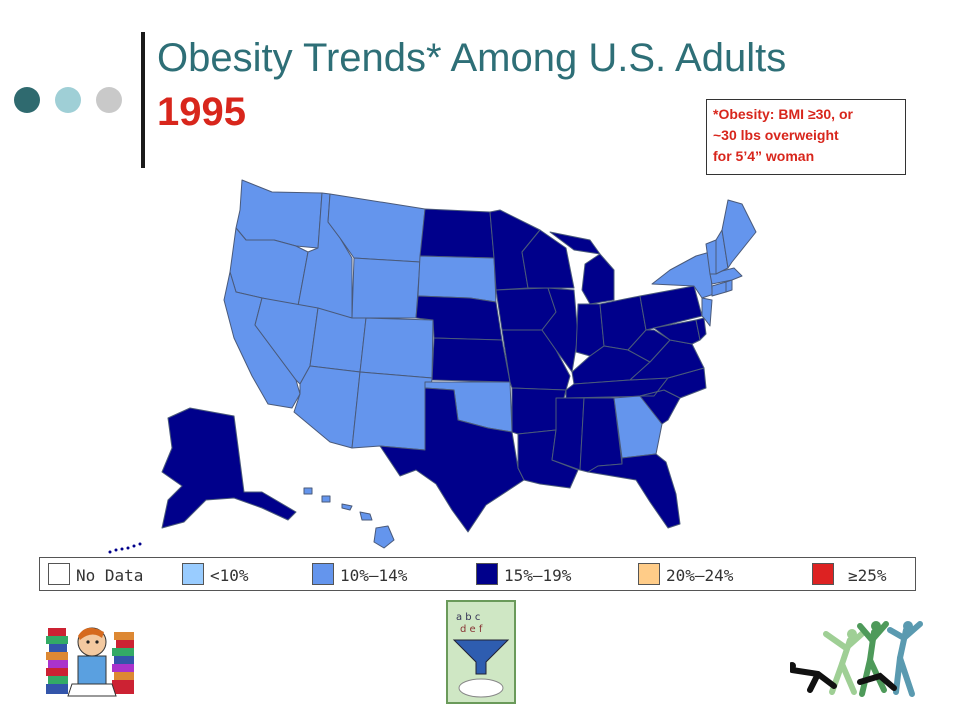 This screenshot has width=960, height=720. What do you see at coordinates (386, 288) in the screenshot?
I see `state-WY` at bounding box center [386, 288].